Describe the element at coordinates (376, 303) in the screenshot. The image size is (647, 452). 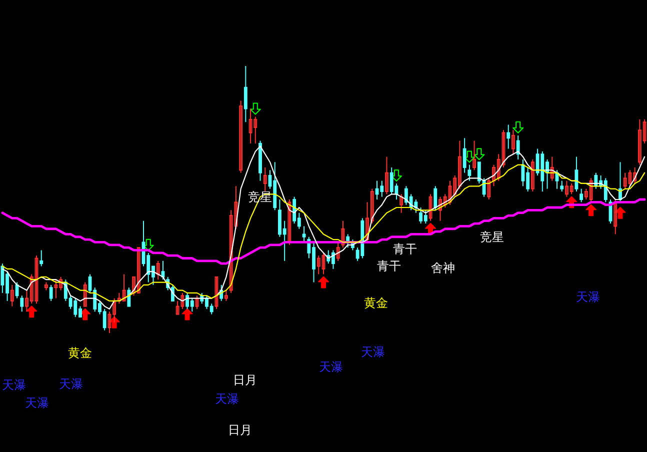
I see `annotation: 黄金` at that location.